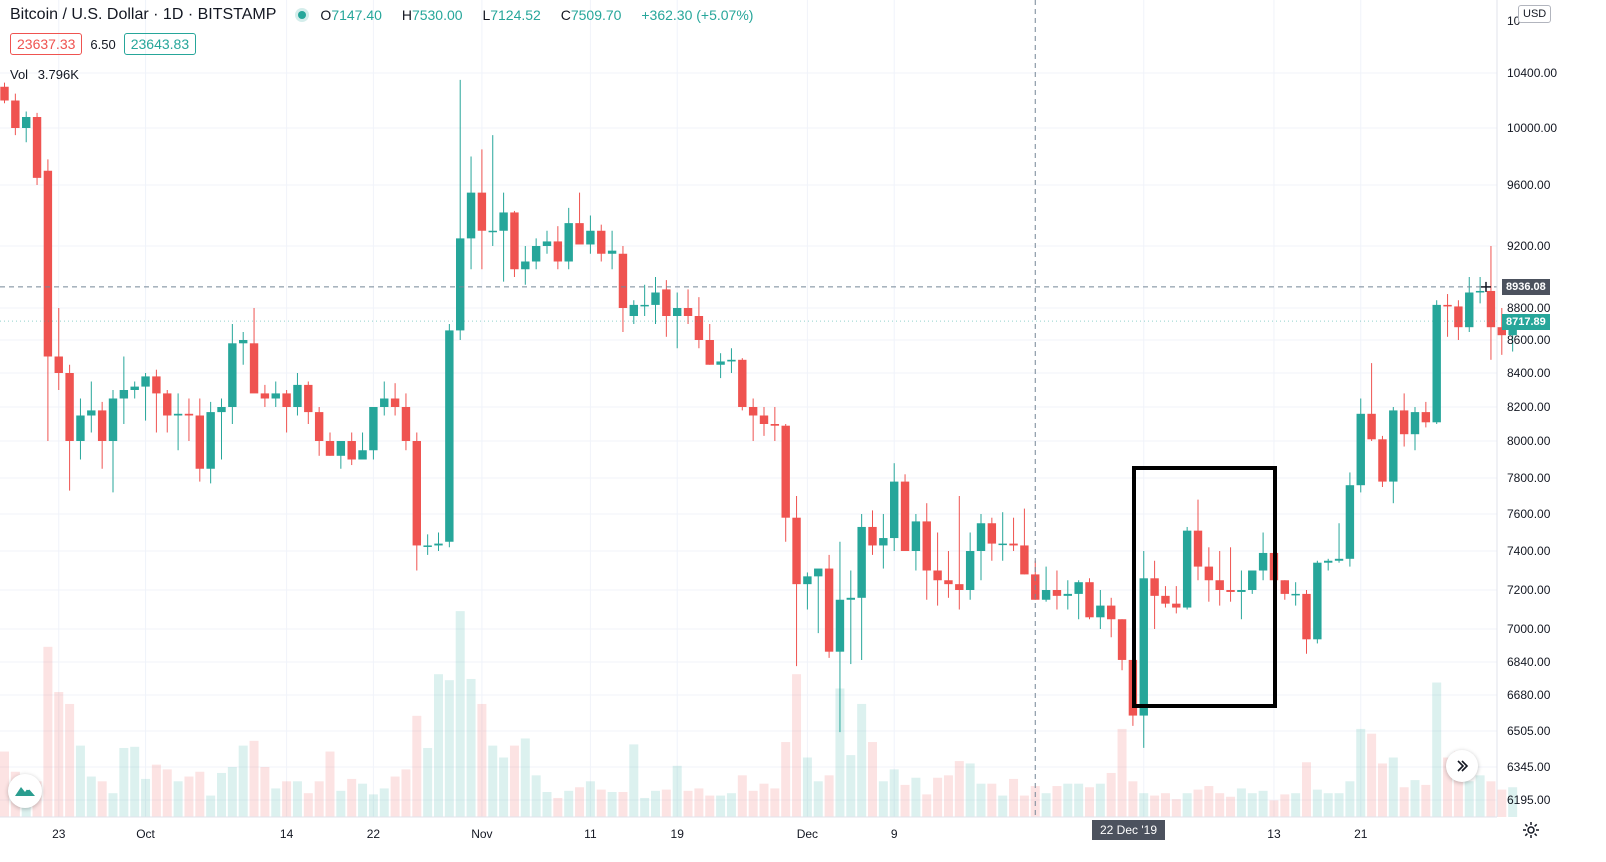  What do you see at coordinates (1529, 800) in the screenshot?
I see `price-tick-label: 6195.00` at bounding box center [1529, 800].